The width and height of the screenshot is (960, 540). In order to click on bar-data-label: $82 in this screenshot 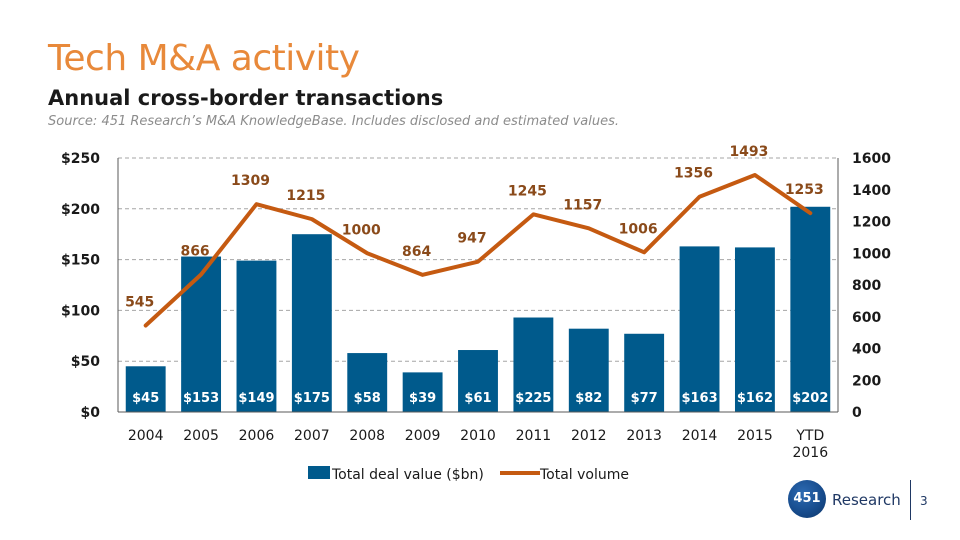, I will do `click(588, 398)`.